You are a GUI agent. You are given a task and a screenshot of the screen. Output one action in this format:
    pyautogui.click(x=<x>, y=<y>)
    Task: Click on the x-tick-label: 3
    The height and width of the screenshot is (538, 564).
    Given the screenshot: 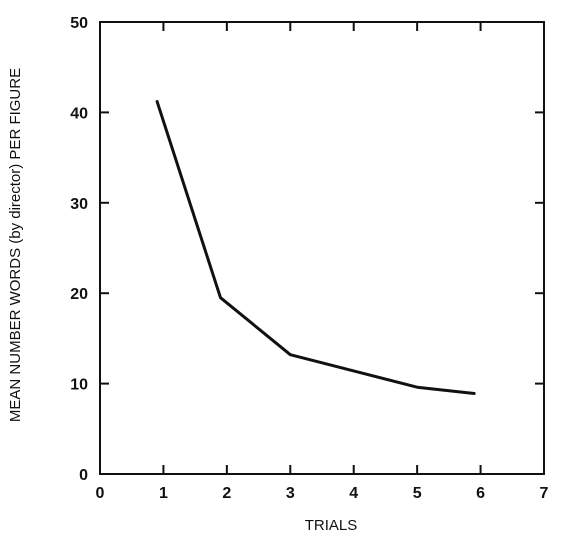 What is the action you would take?
    pyautogui.click(x=290, y=493)
    